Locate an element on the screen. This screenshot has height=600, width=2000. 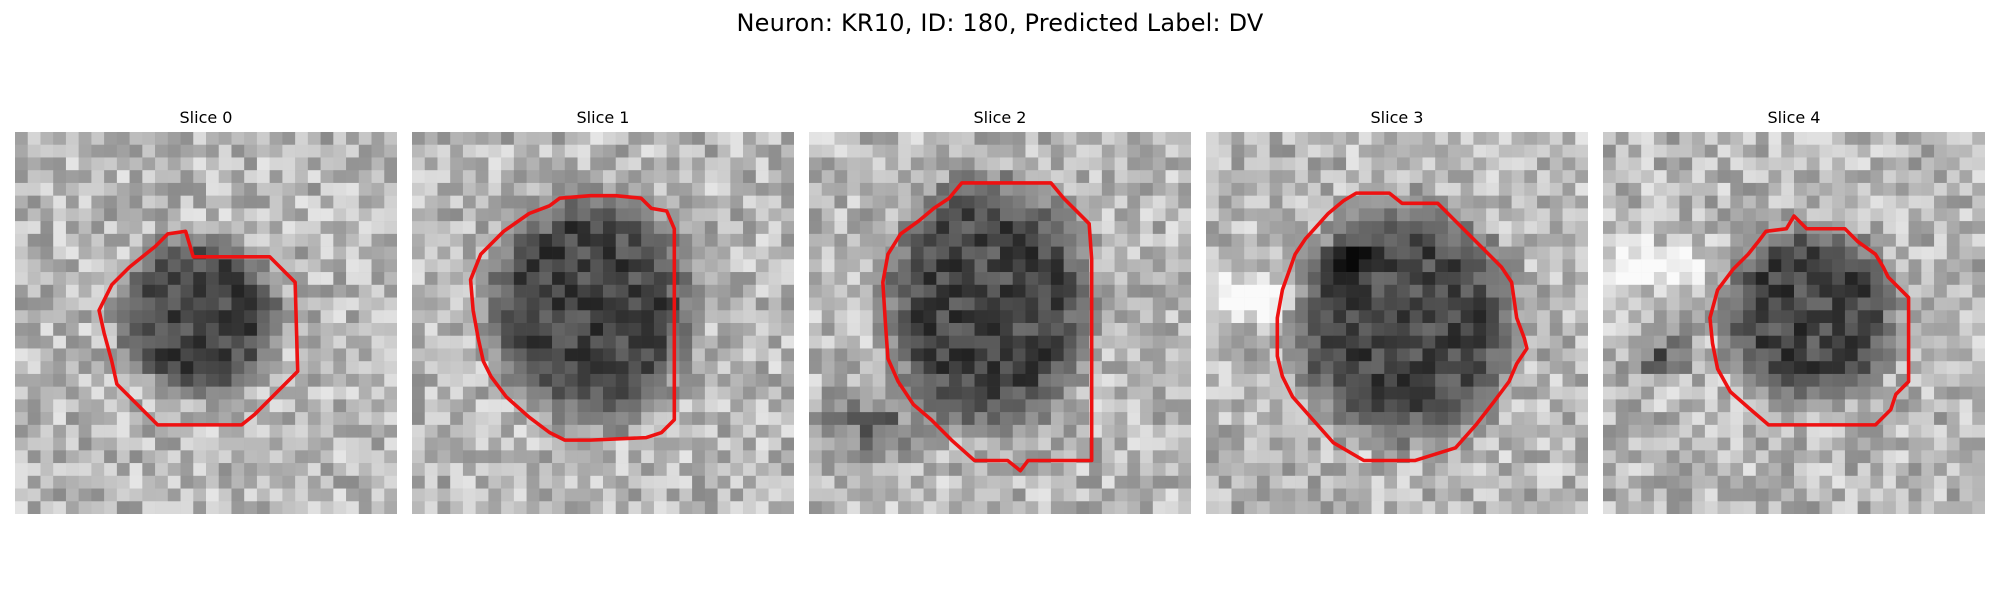
slice-panel-3: Slice 3 is located at coordinates (1397, 311).